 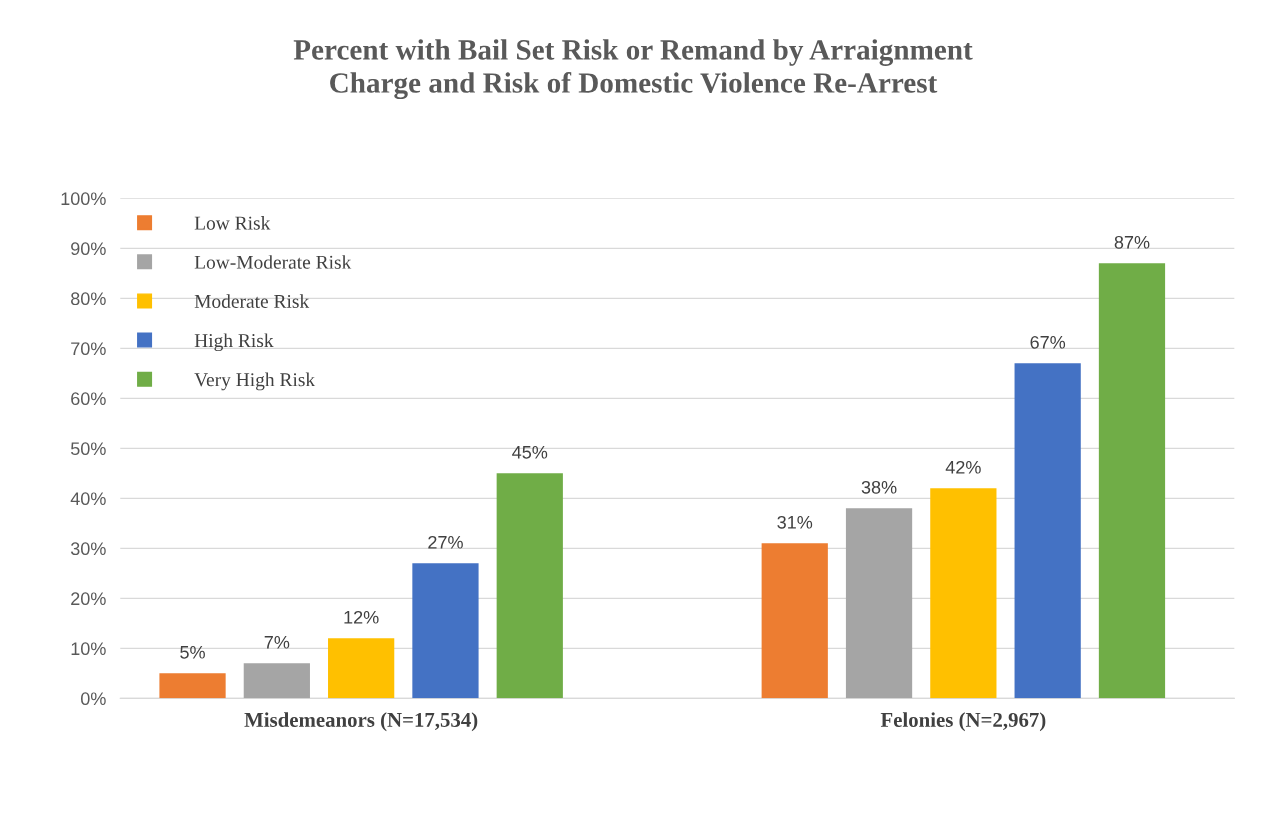 What do you see at coordinates (530, 452) in the screenshot?
I see `data-label: 45%` at bounding box center [530, 452].